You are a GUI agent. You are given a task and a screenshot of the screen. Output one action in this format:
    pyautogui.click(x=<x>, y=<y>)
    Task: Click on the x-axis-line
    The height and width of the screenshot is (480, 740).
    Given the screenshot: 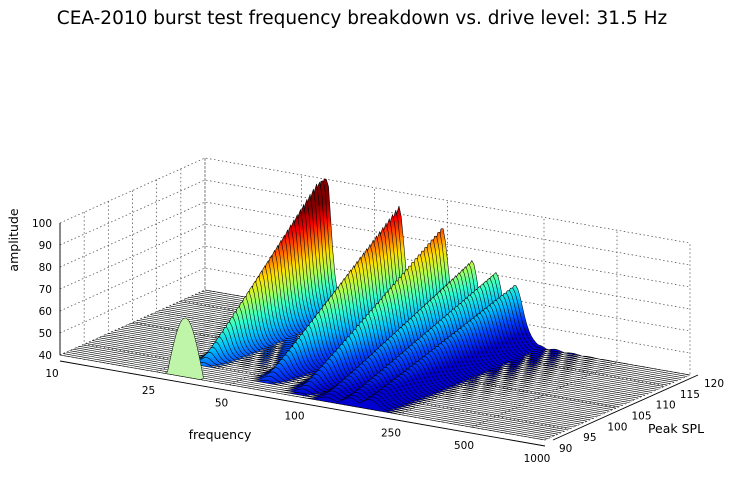 What is the action you would take?
    pyautogui.click(x=302, y=403)
    